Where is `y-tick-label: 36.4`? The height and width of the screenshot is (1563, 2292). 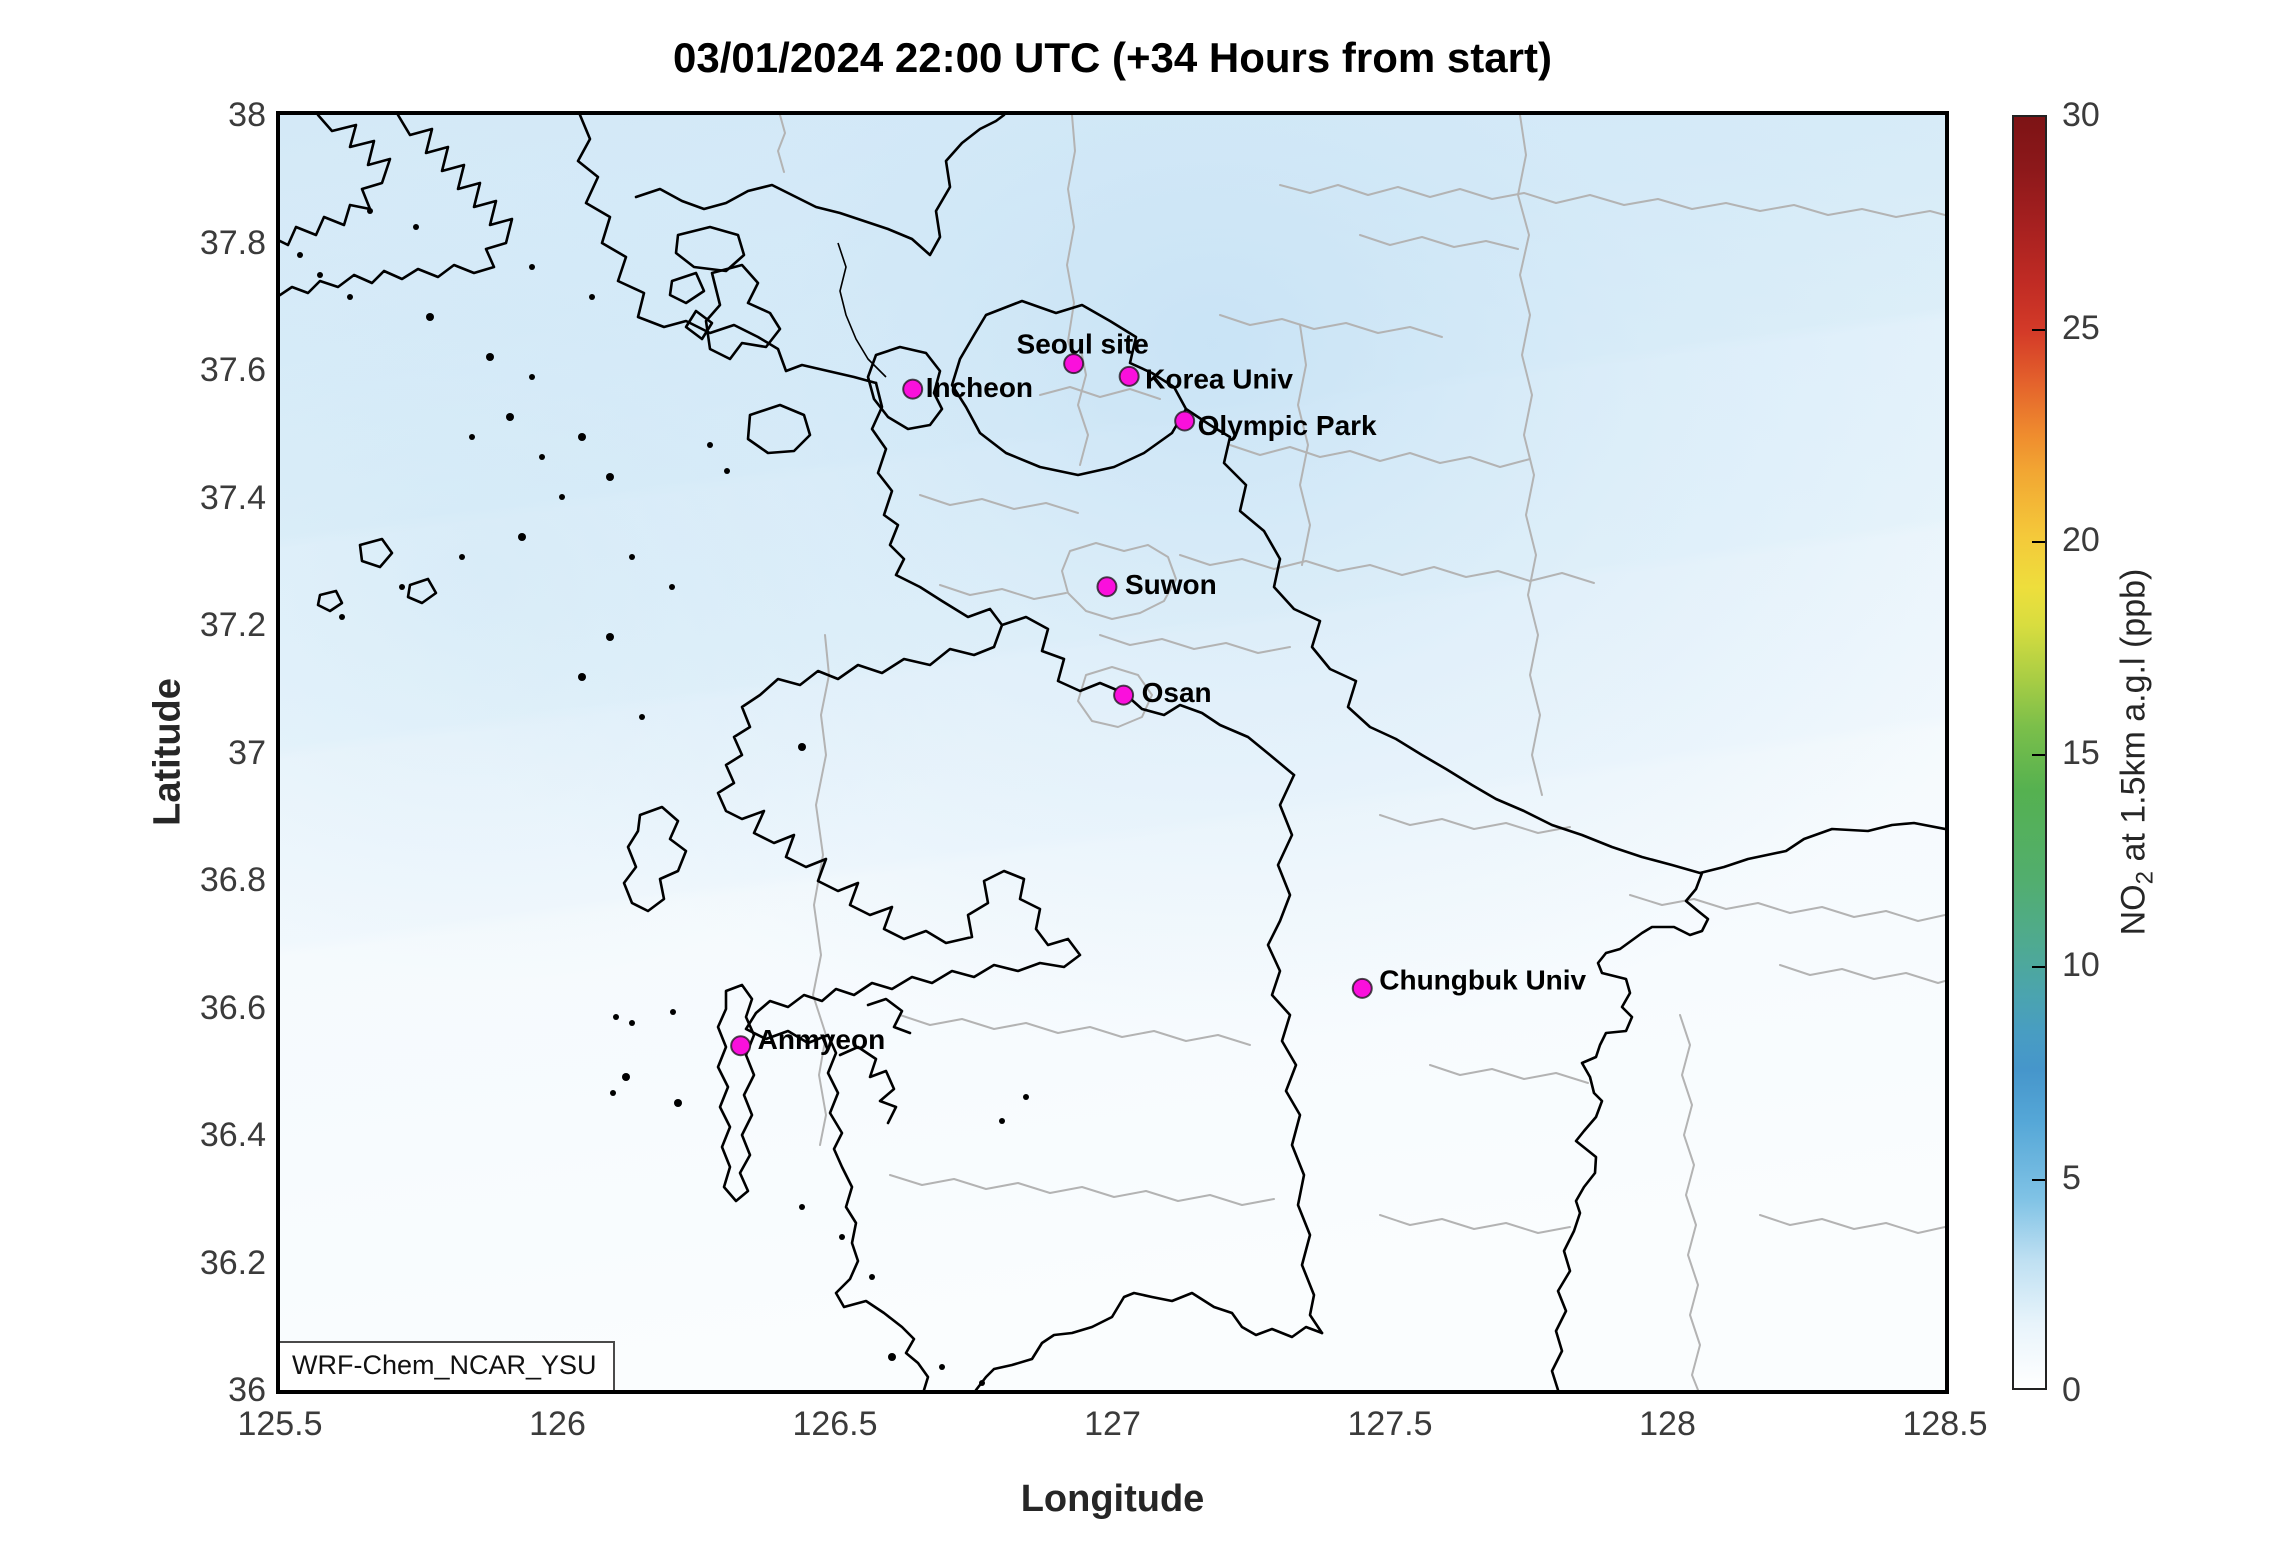
y-tick-label: 36.4 is located at coordinates (232, 1135).